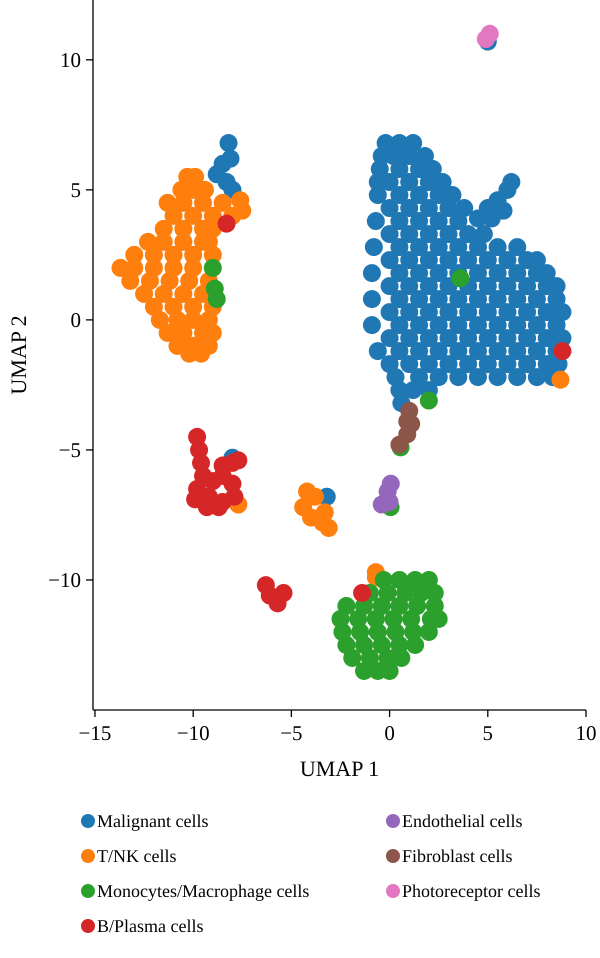 The image size is (600, 958). Describe the element at coordinates (462, 821) in the screenshot. I see `legend-label: Endothelial cells` at that location.